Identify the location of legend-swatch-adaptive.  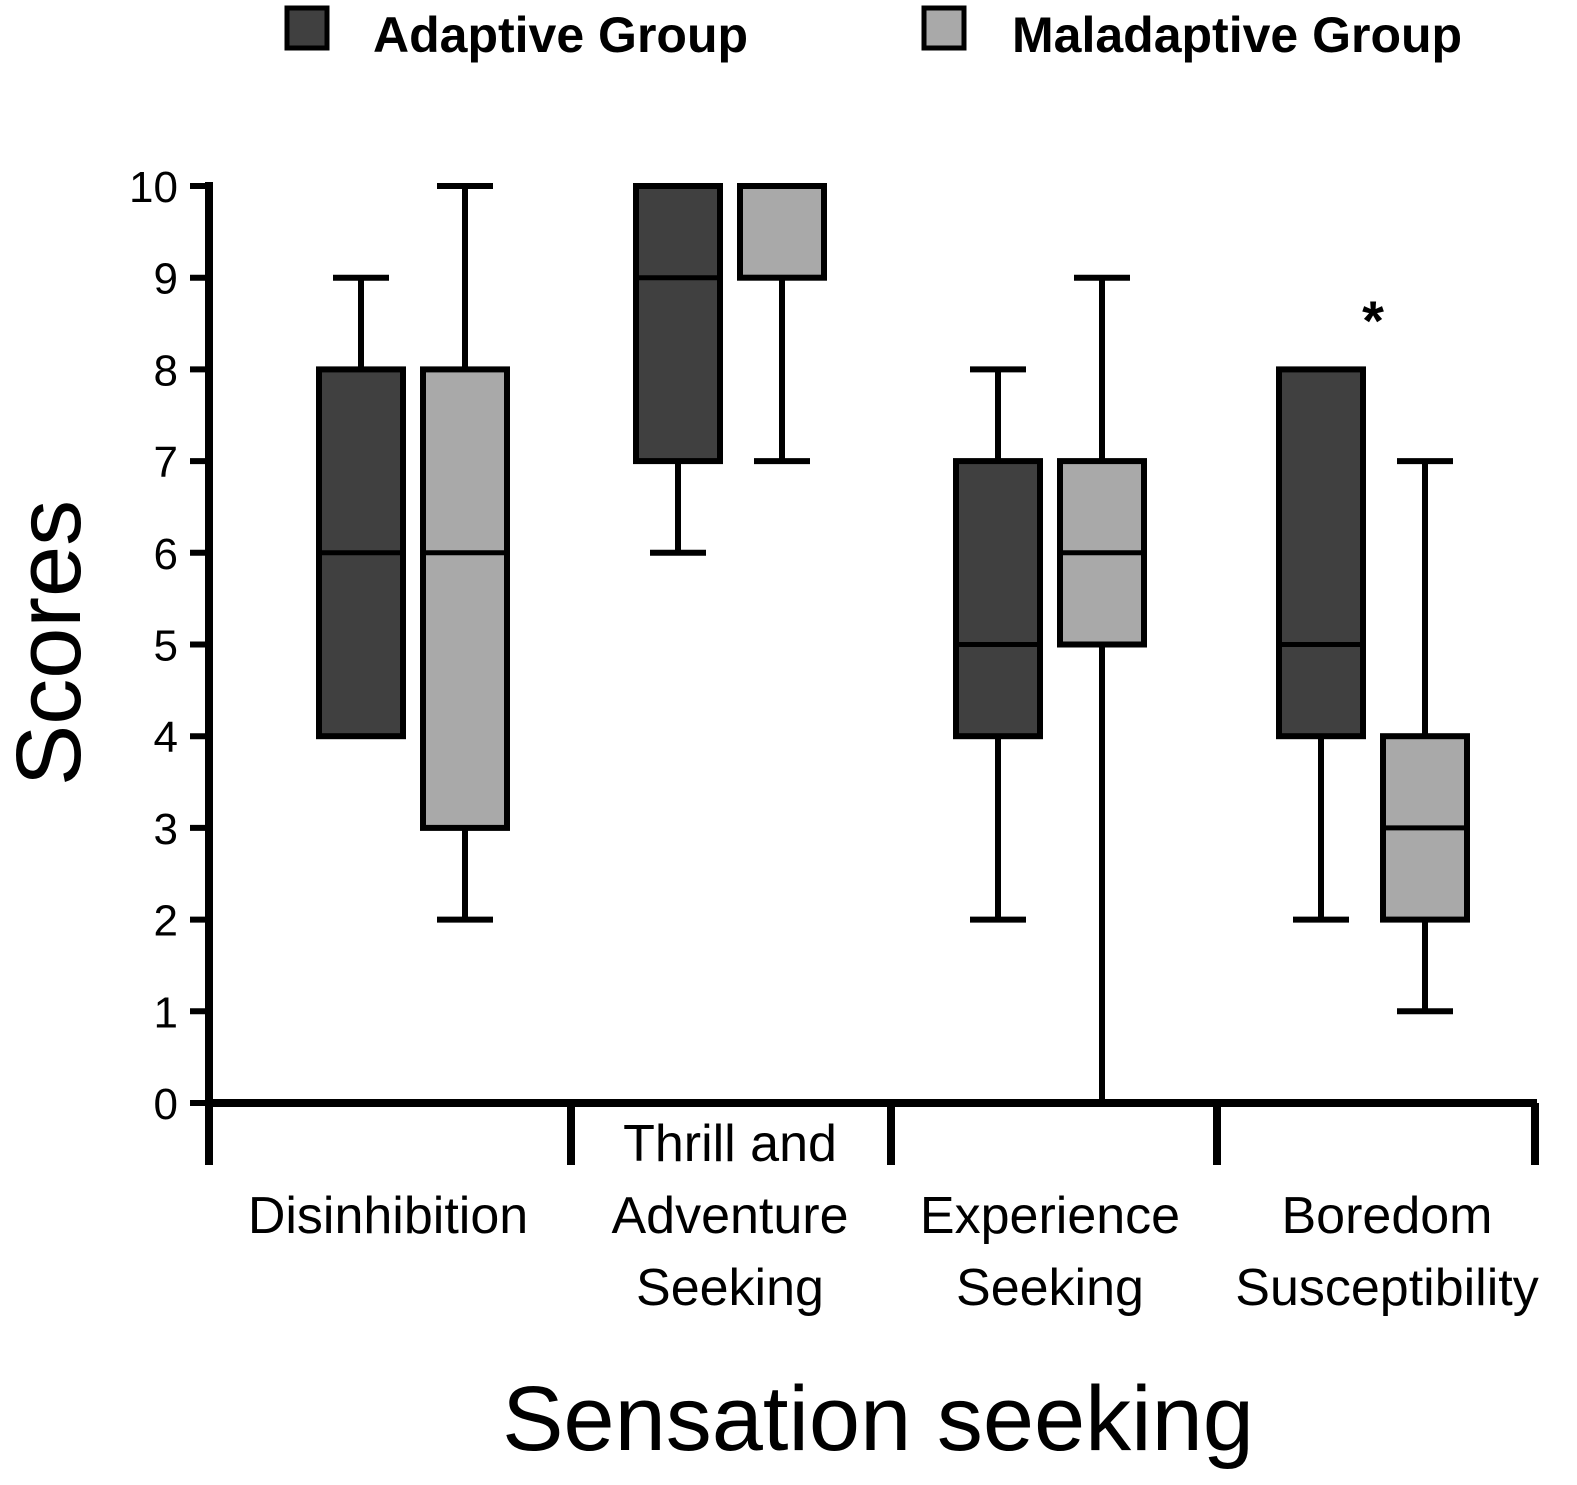
(307, 28).